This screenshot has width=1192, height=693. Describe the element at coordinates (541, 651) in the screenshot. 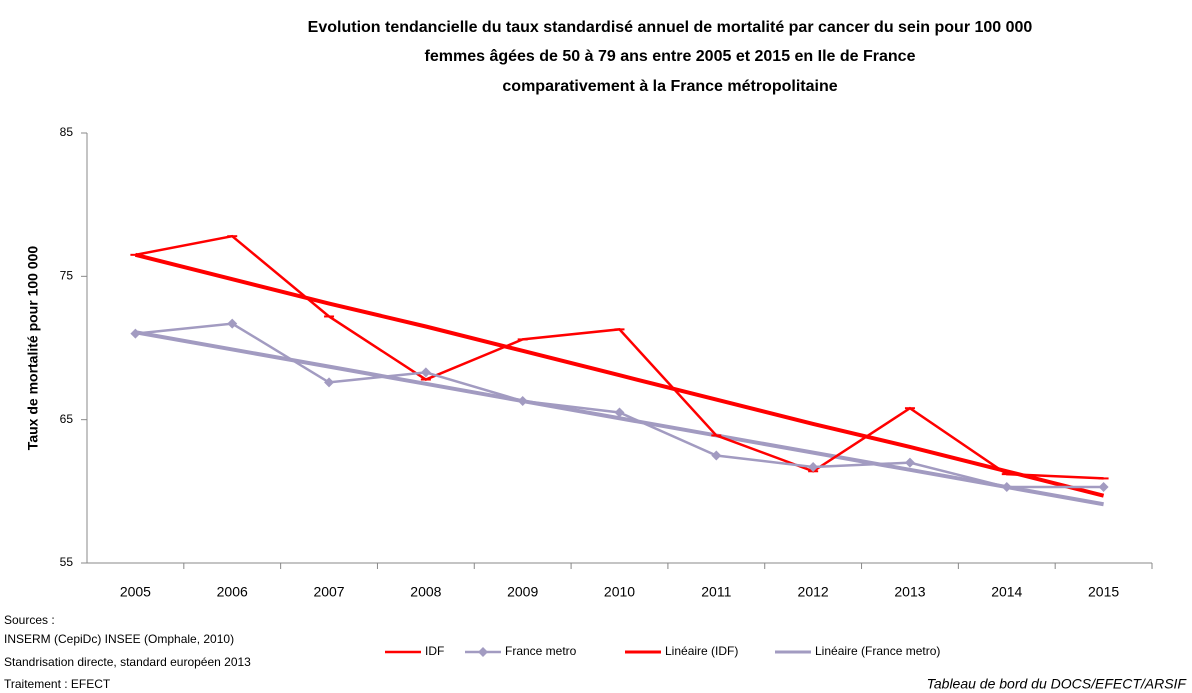

I see `legend-label: France metro` at that location.